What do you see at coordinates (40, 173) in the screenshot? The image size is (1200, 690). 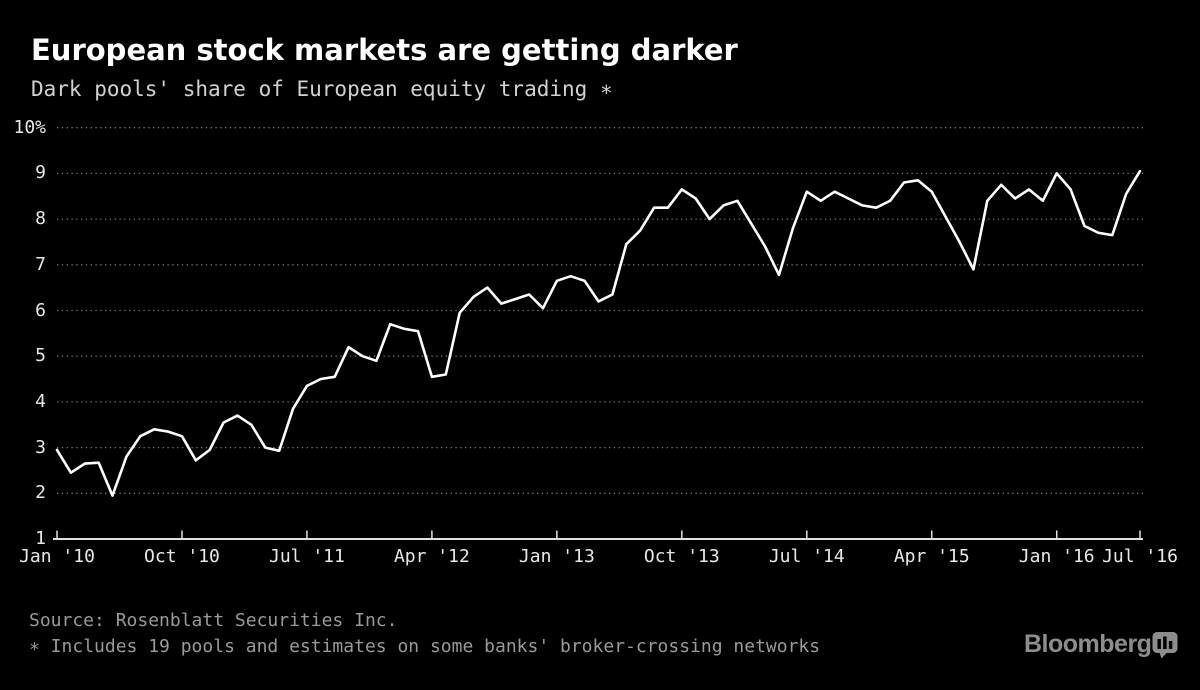 I see `y-axis-label: 9` at bounding box center [40, 173].